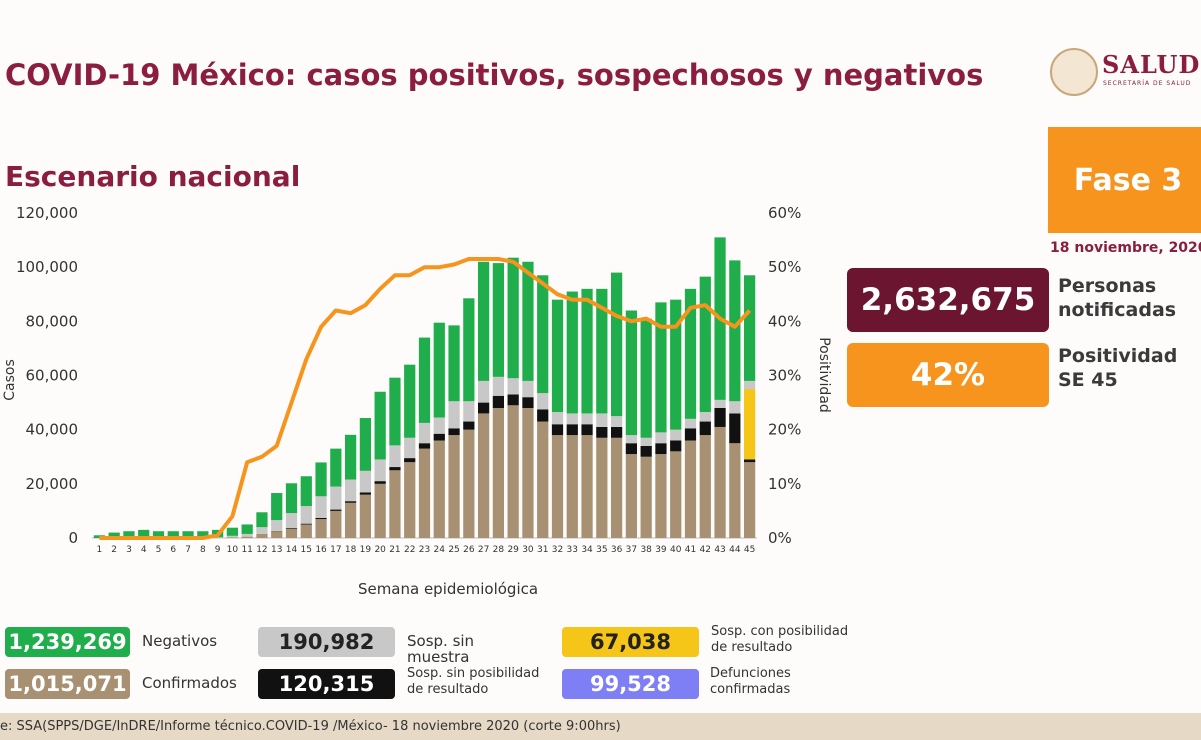 This screenshot has width=1201, height=740. What do you see at coordinates (129, 550) in the screenshot?
I see `x-tick-label: 3` at bounding box center [129, 550].